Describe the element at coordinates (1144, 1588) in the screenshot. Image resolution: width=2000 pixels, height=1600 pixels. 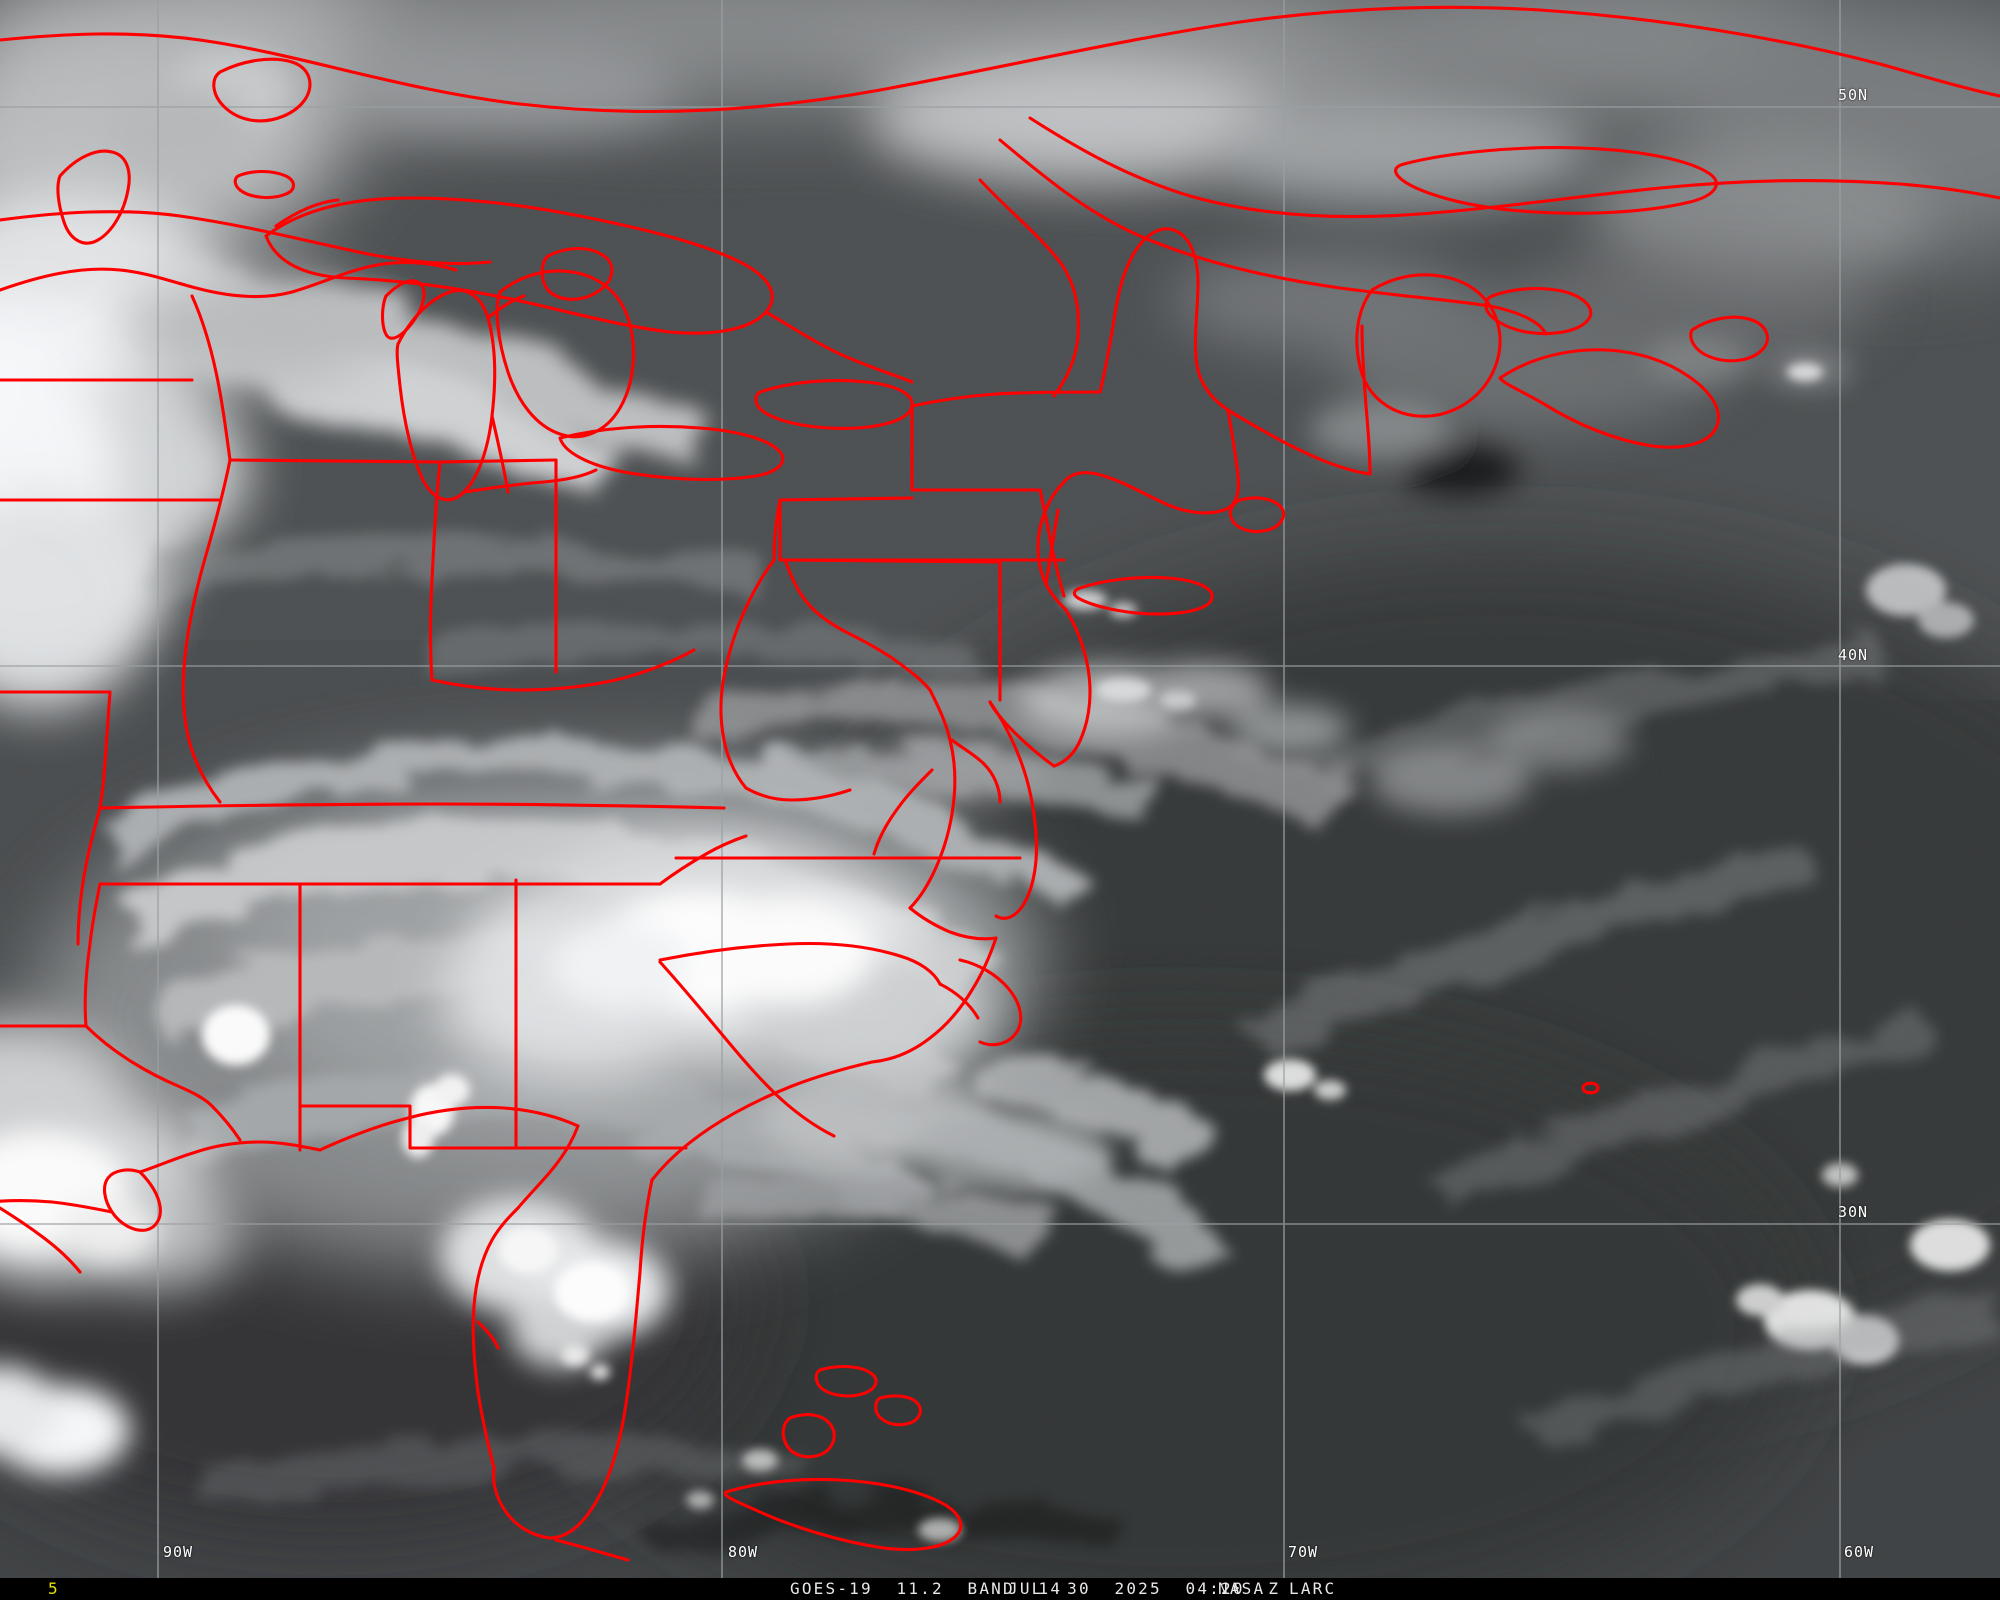
I see `caption-datetime: JUL 30 2025 04:20 Z` at that location.